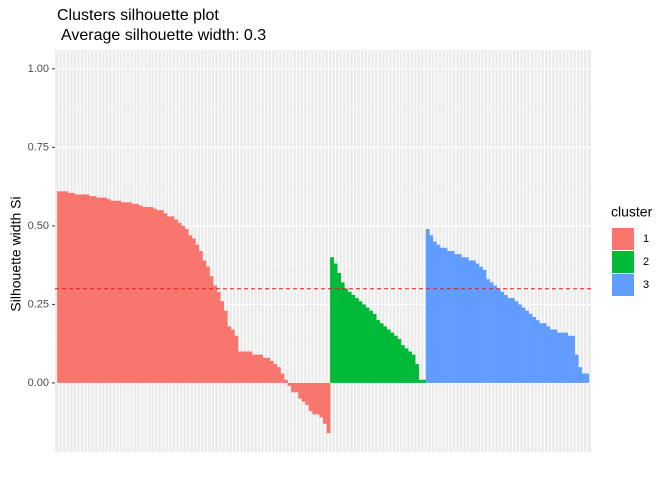 This screenshot has width=672, height=480. I want to click on y-tick-label: 0.50, so click(38, 226).